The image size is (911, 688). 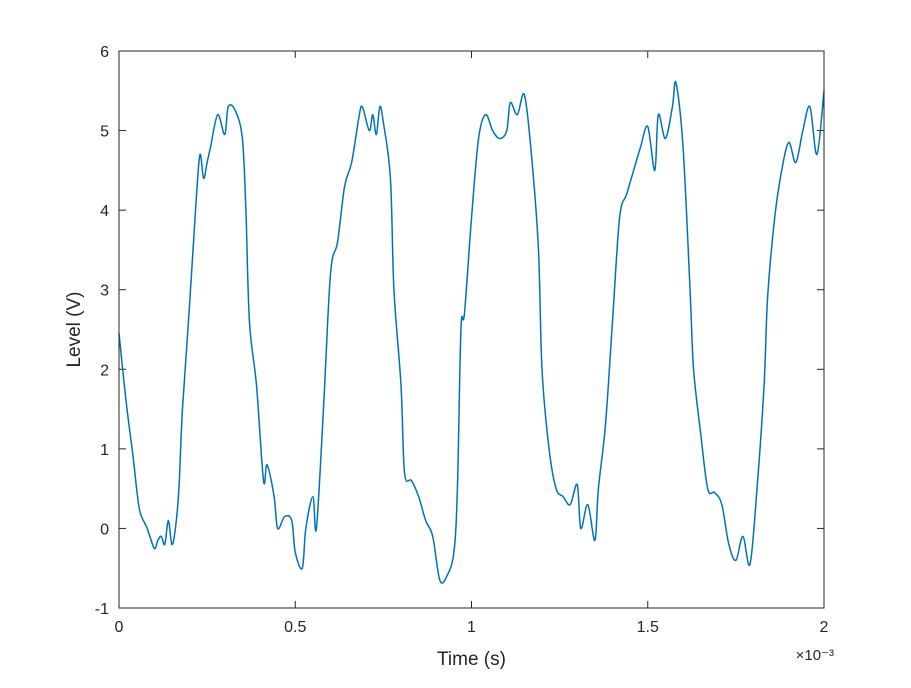 I want to click on y-tick-label: 6, so click(x=104, y=52).